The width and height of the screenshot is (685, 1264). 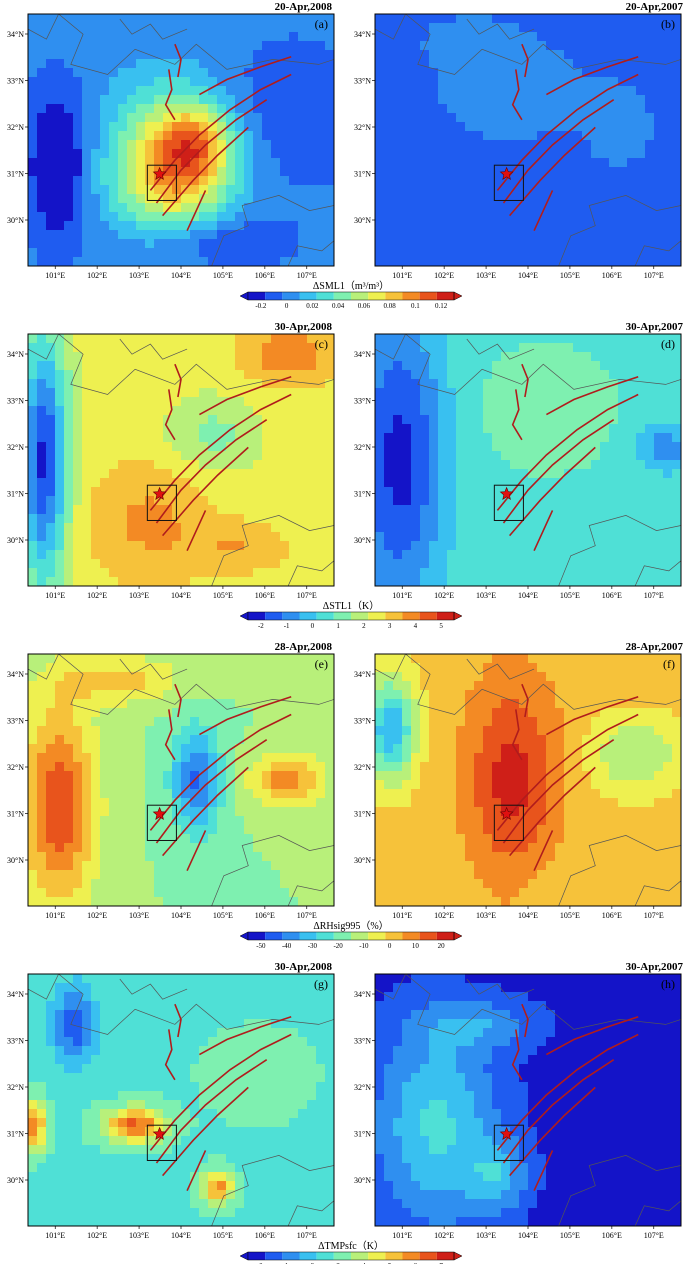 What do you see at coordinates (139, 595) in the screenshot?
I see `lon-tick-label: 103°E` at bounding box center [139, 595].